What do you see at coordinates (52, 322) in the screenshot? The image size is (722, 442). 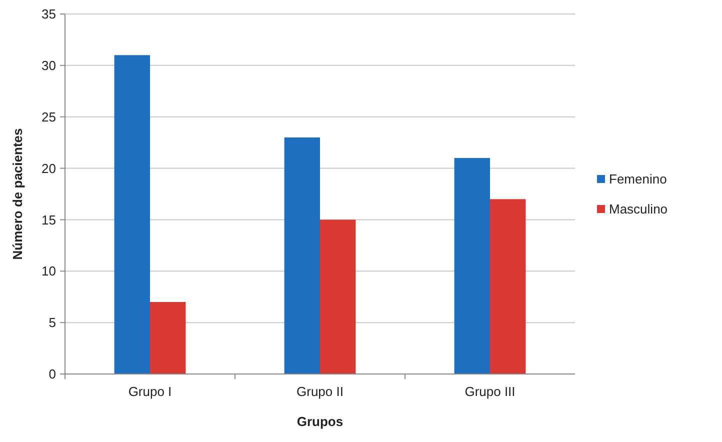 I see `y-tick-label: 5` at bounding box center [52, 322].